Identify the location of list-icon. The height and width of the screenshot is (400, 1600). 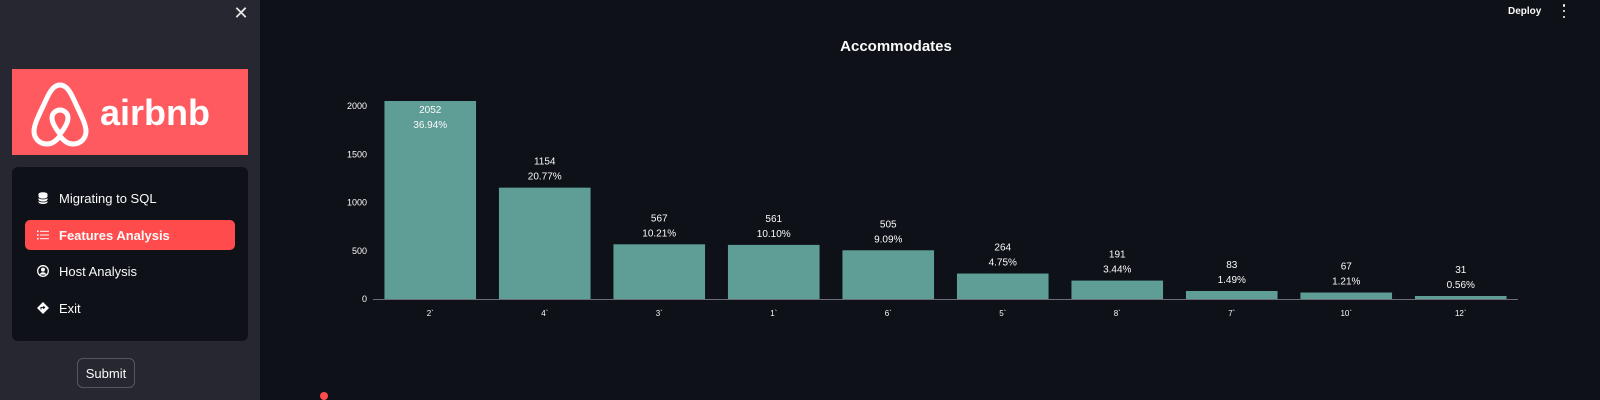
(43, 235).